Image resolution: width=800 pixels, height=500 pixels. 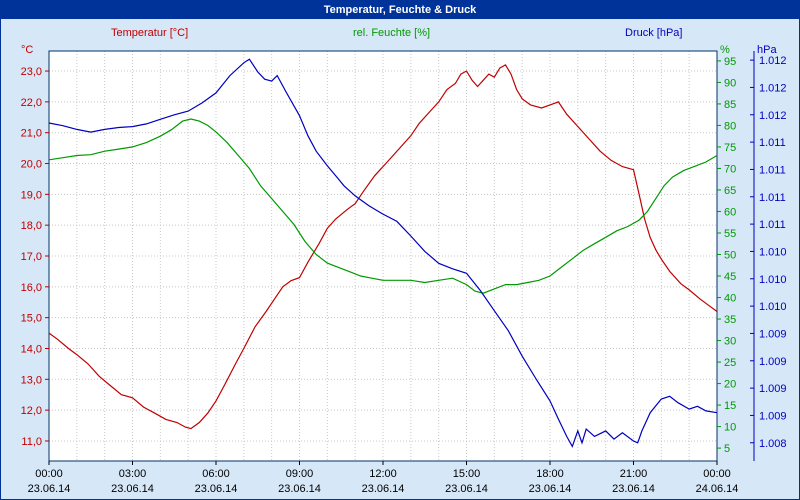 What do you see at coordinates (730, 406) in the screenshot?
I see `humidity-tick-label: 15` at bounding box center [730, 406].